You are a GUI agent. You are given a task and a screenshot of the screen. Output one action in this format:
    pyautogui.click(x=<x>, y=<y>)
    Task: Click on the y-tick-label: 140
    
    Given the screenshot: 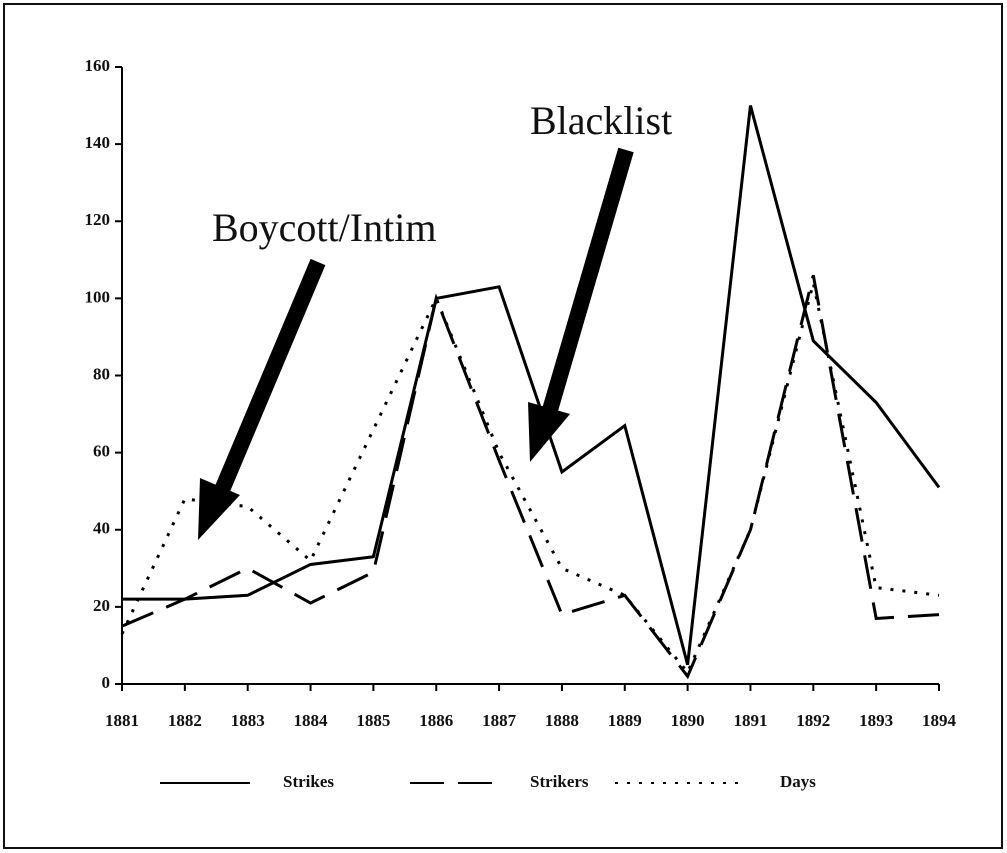 What is the action you would take?
    pyautogui.click(x=98, y=142)
    